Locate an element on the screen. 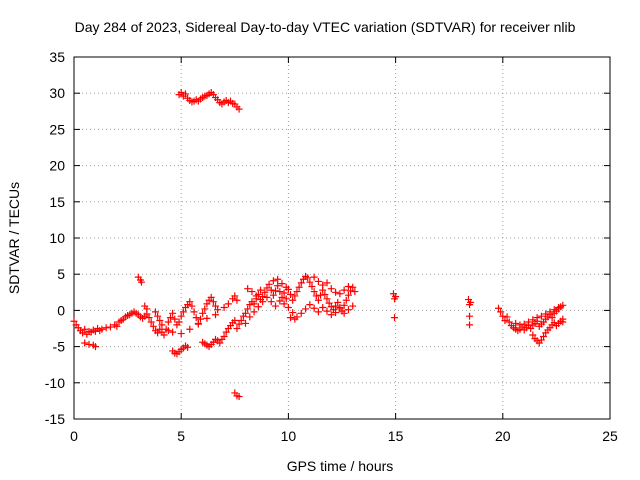 The width and height of the screenshot is (640, 480). y-tick-label: -15 is located at coordinates (55, 419).